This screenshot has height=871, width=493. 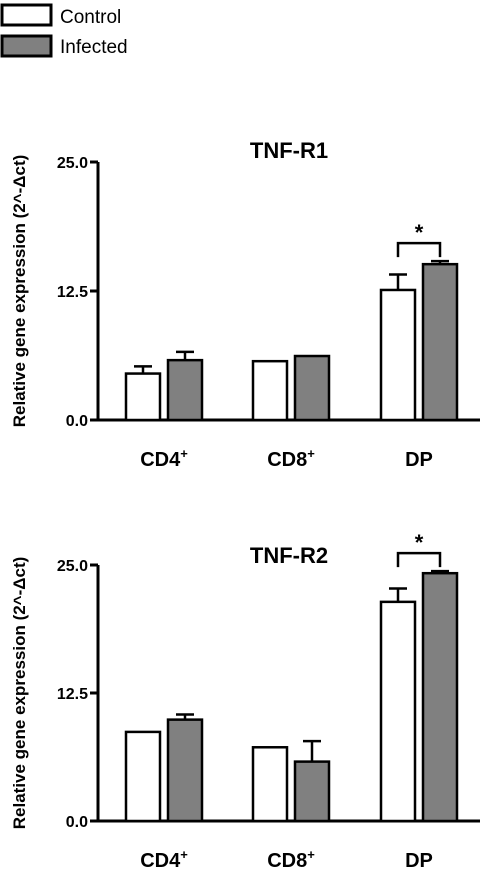 What do you see at coordinates (26, 15) in the screenshot?
I see `legend-swatch-control` at bounding box center [26, 15].